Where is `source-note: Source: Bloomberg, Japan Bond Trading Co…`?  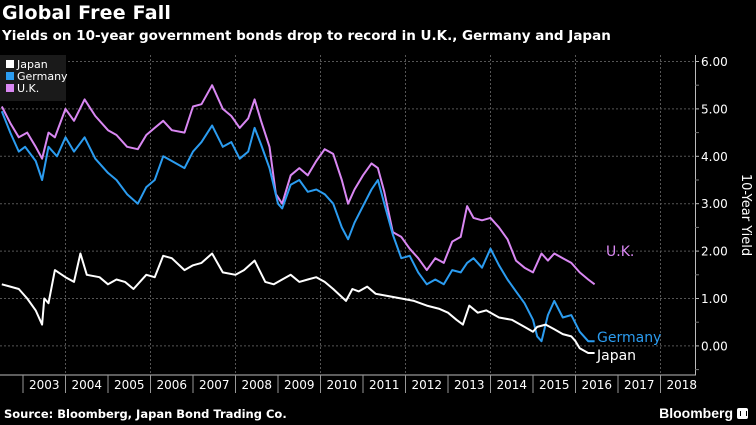 source-note: Source: Bloomberg, Japan Bond Trading Co… is located at coordinates (145, 414).